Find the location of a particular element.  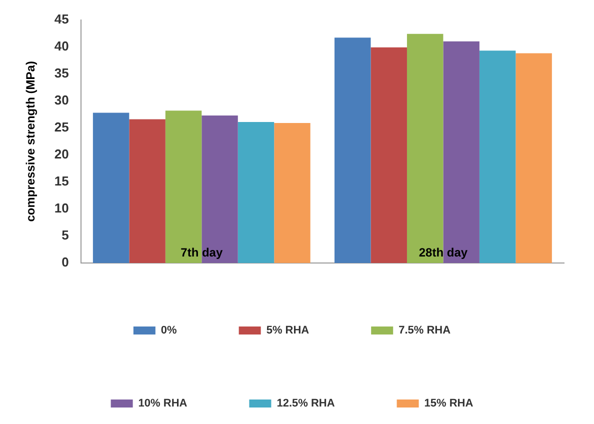

x-tick-label: 28th day is located at coordinates (443, 252).